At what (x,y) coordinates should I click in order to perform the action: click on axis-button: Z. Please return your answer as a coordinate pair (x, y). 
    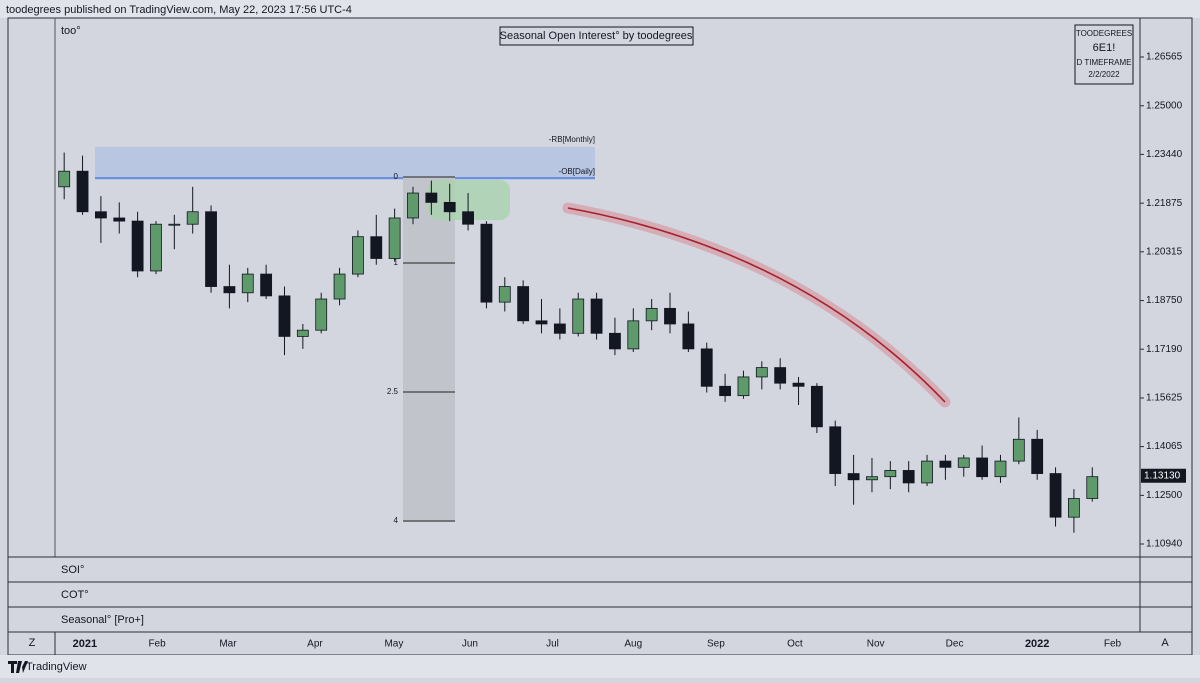
    Looking at the image, I should click on (32, 643).